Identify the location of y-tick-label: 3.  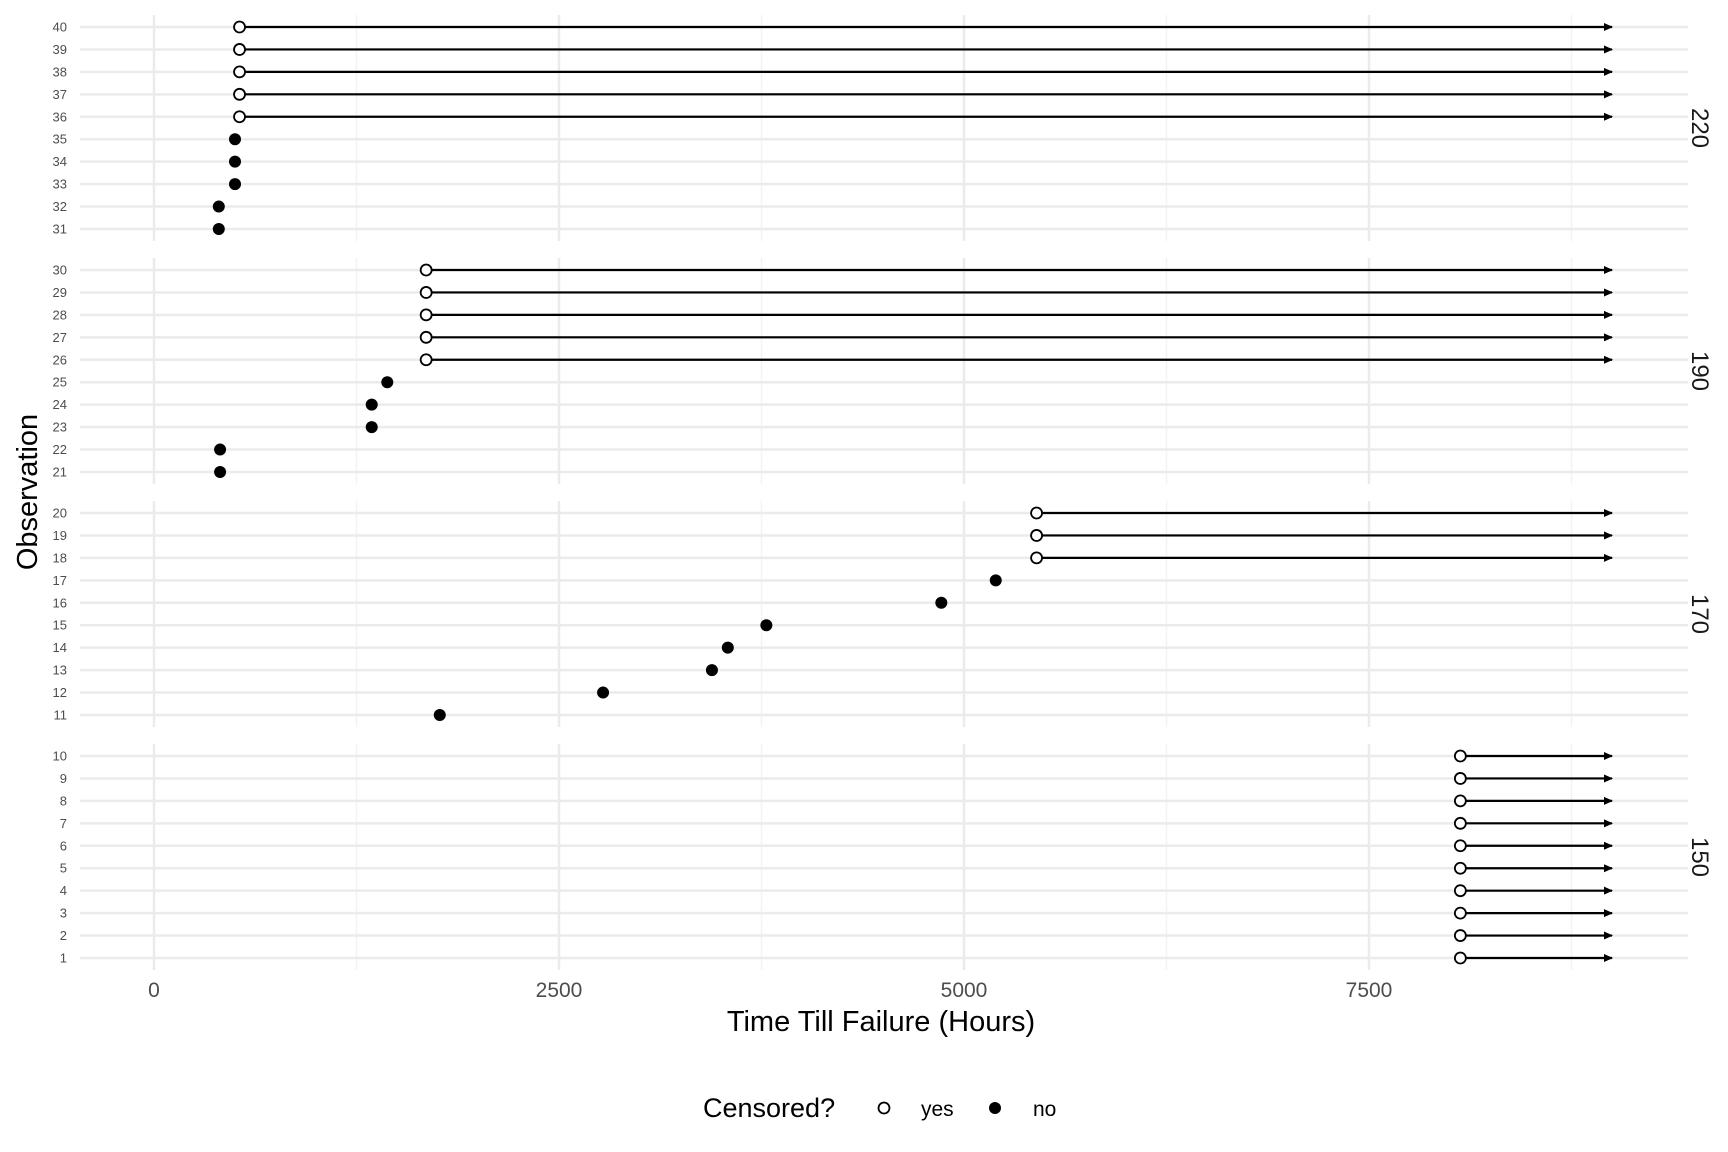
(63, 913).